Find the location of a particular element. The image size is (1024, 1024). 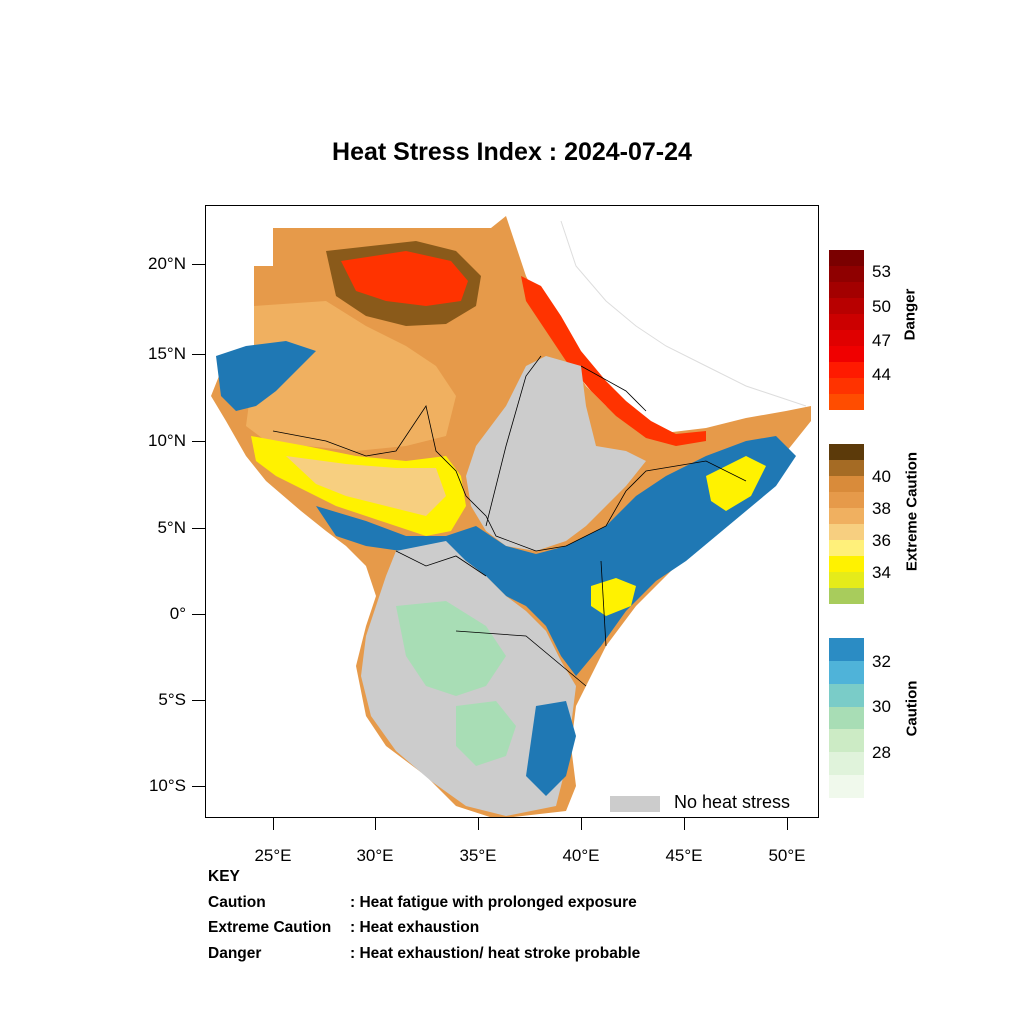

danger-colorbar-title: Danger is located at coordinates (910, 314).